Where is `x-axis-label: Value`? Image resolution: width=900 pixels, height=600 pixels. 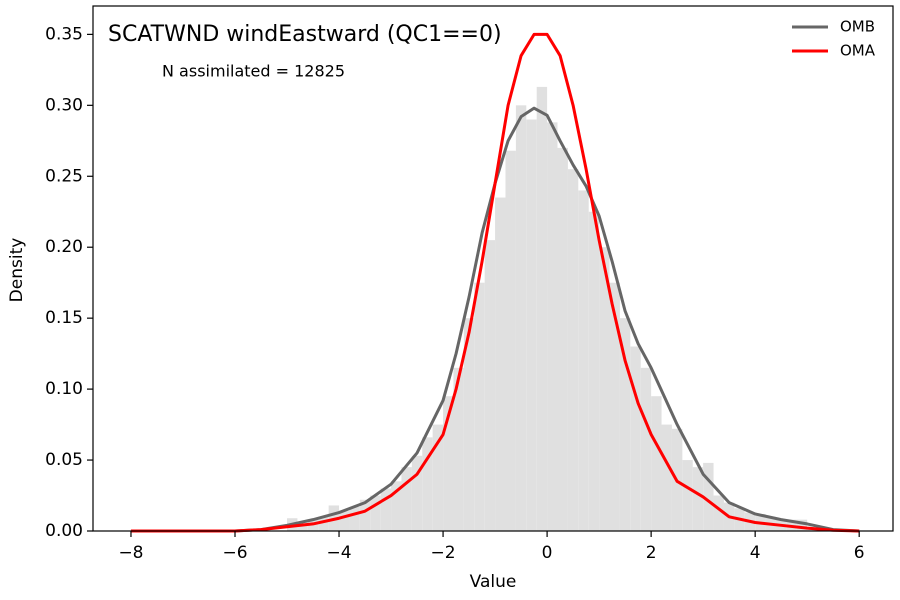
x-axis-label: Value is located at coordinates (493, 582).